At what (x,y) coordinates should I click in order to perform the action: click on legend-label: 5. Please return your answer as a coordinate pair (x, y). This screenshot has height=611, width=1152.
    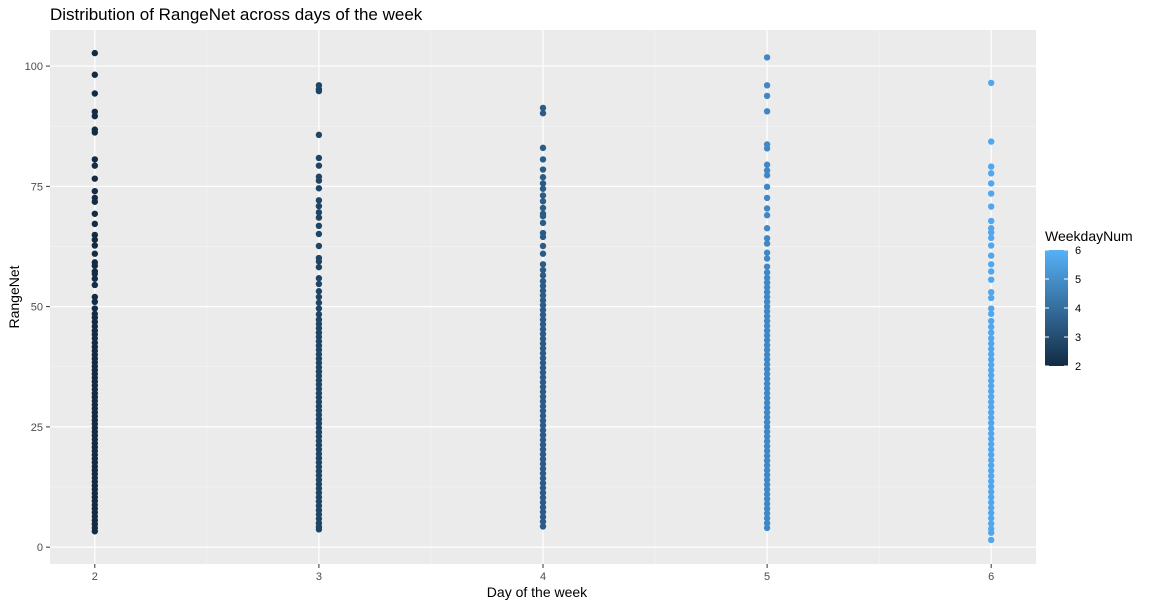
    Looking at the image, I should click on (1078, 280).